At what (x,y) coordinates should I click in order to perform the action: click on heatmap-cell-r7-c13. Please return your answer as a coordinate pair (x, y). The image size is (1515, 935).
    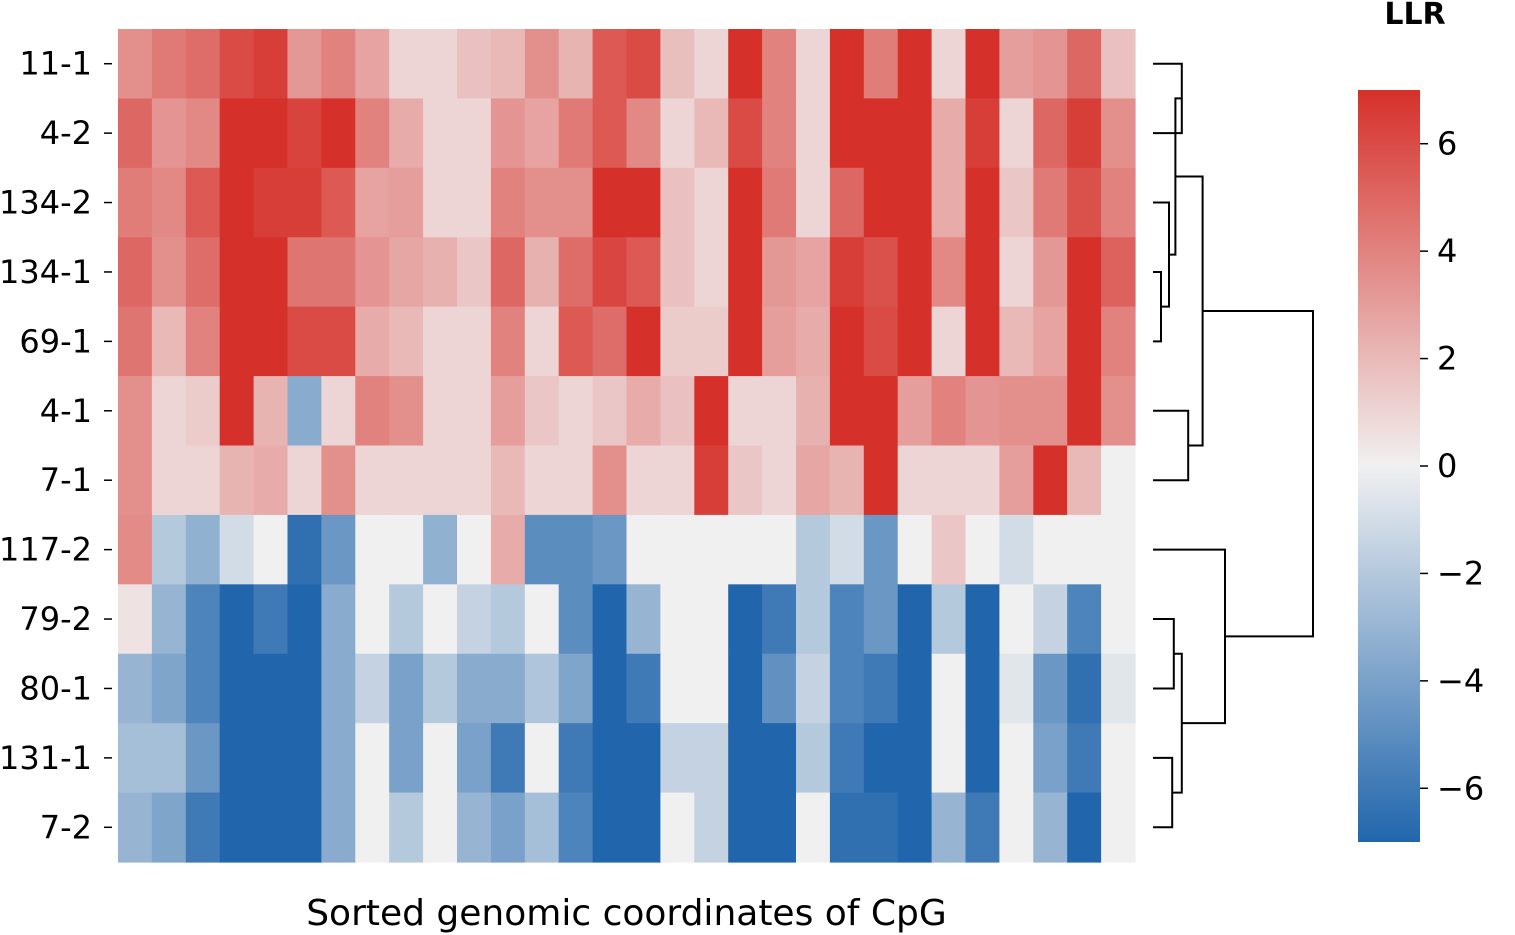
    Looking at the image, I should click on (576, 549).